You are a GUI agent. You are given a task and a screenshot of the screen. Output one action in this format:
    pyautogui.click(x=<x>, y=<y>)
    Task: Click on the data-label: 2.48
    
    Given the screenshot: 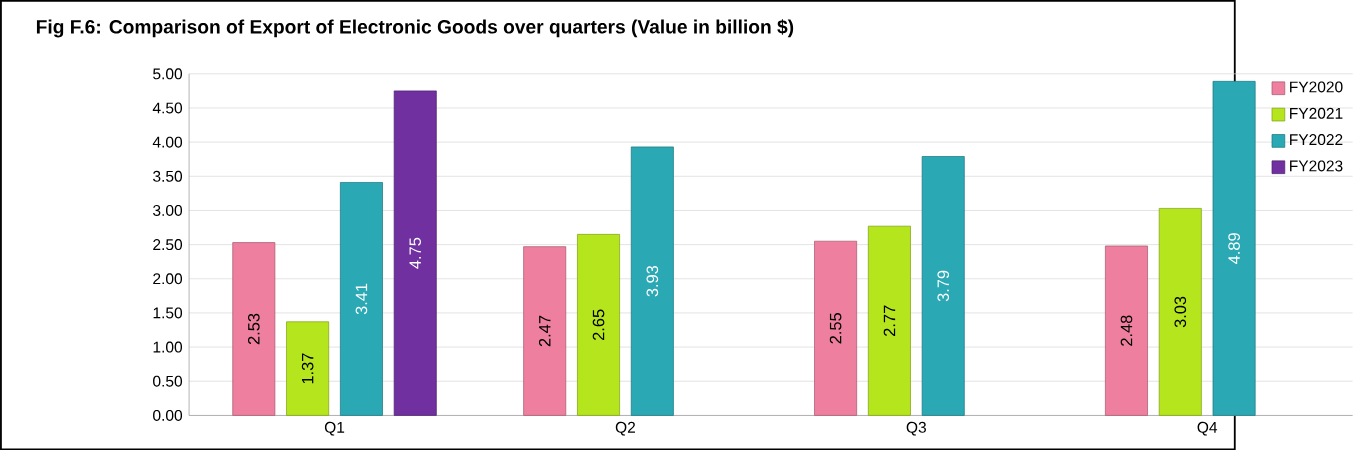 What is the action you would take?
    pyautogui.click(x=1126, y=330)
    